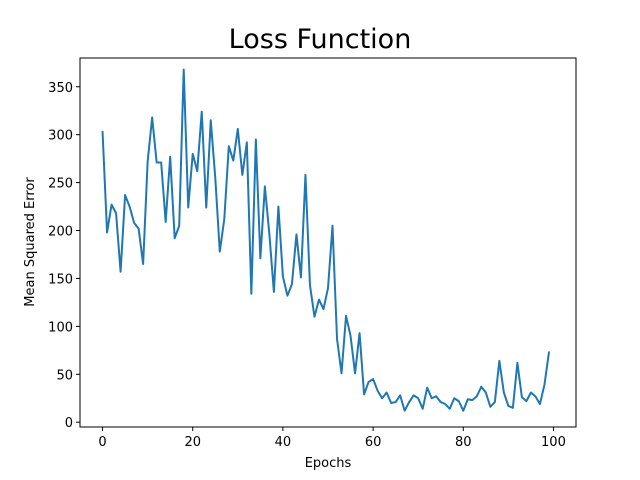  What do you see at coordinates (60, 279) in the screenshot?
I see `y-tick-label: 150` at bounding box center [60, 279].